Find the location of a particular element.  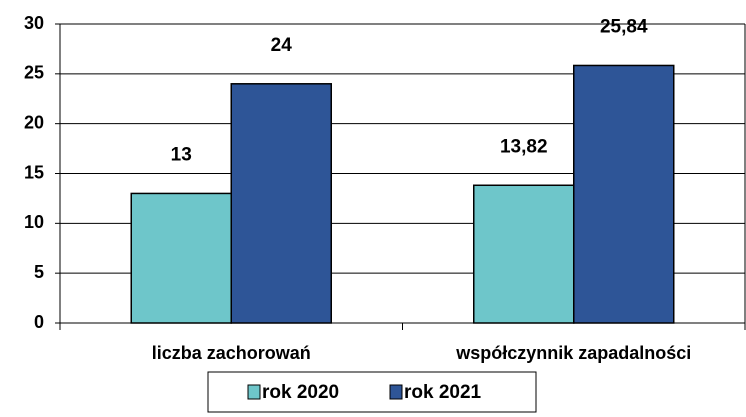

y-tick-label: 10 is located at coordinates (34, 222).